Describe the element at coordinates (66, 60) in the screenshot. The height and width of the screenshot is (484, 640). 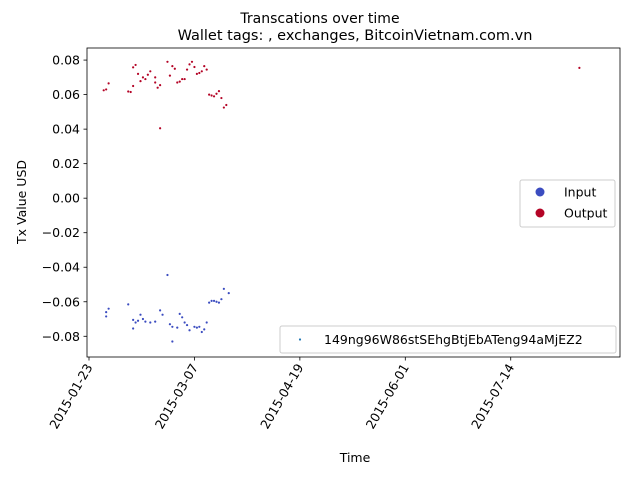
I see `y-tick-label: 0.08` at that location.